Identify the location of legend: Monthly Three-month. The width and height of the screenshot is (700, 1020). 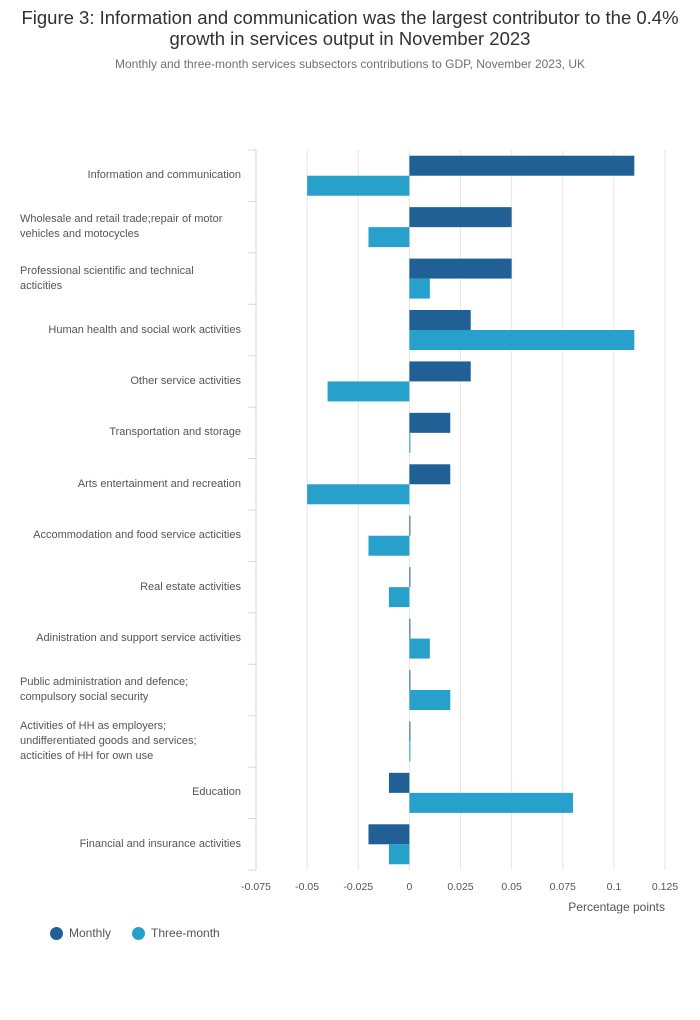
(145, 933).